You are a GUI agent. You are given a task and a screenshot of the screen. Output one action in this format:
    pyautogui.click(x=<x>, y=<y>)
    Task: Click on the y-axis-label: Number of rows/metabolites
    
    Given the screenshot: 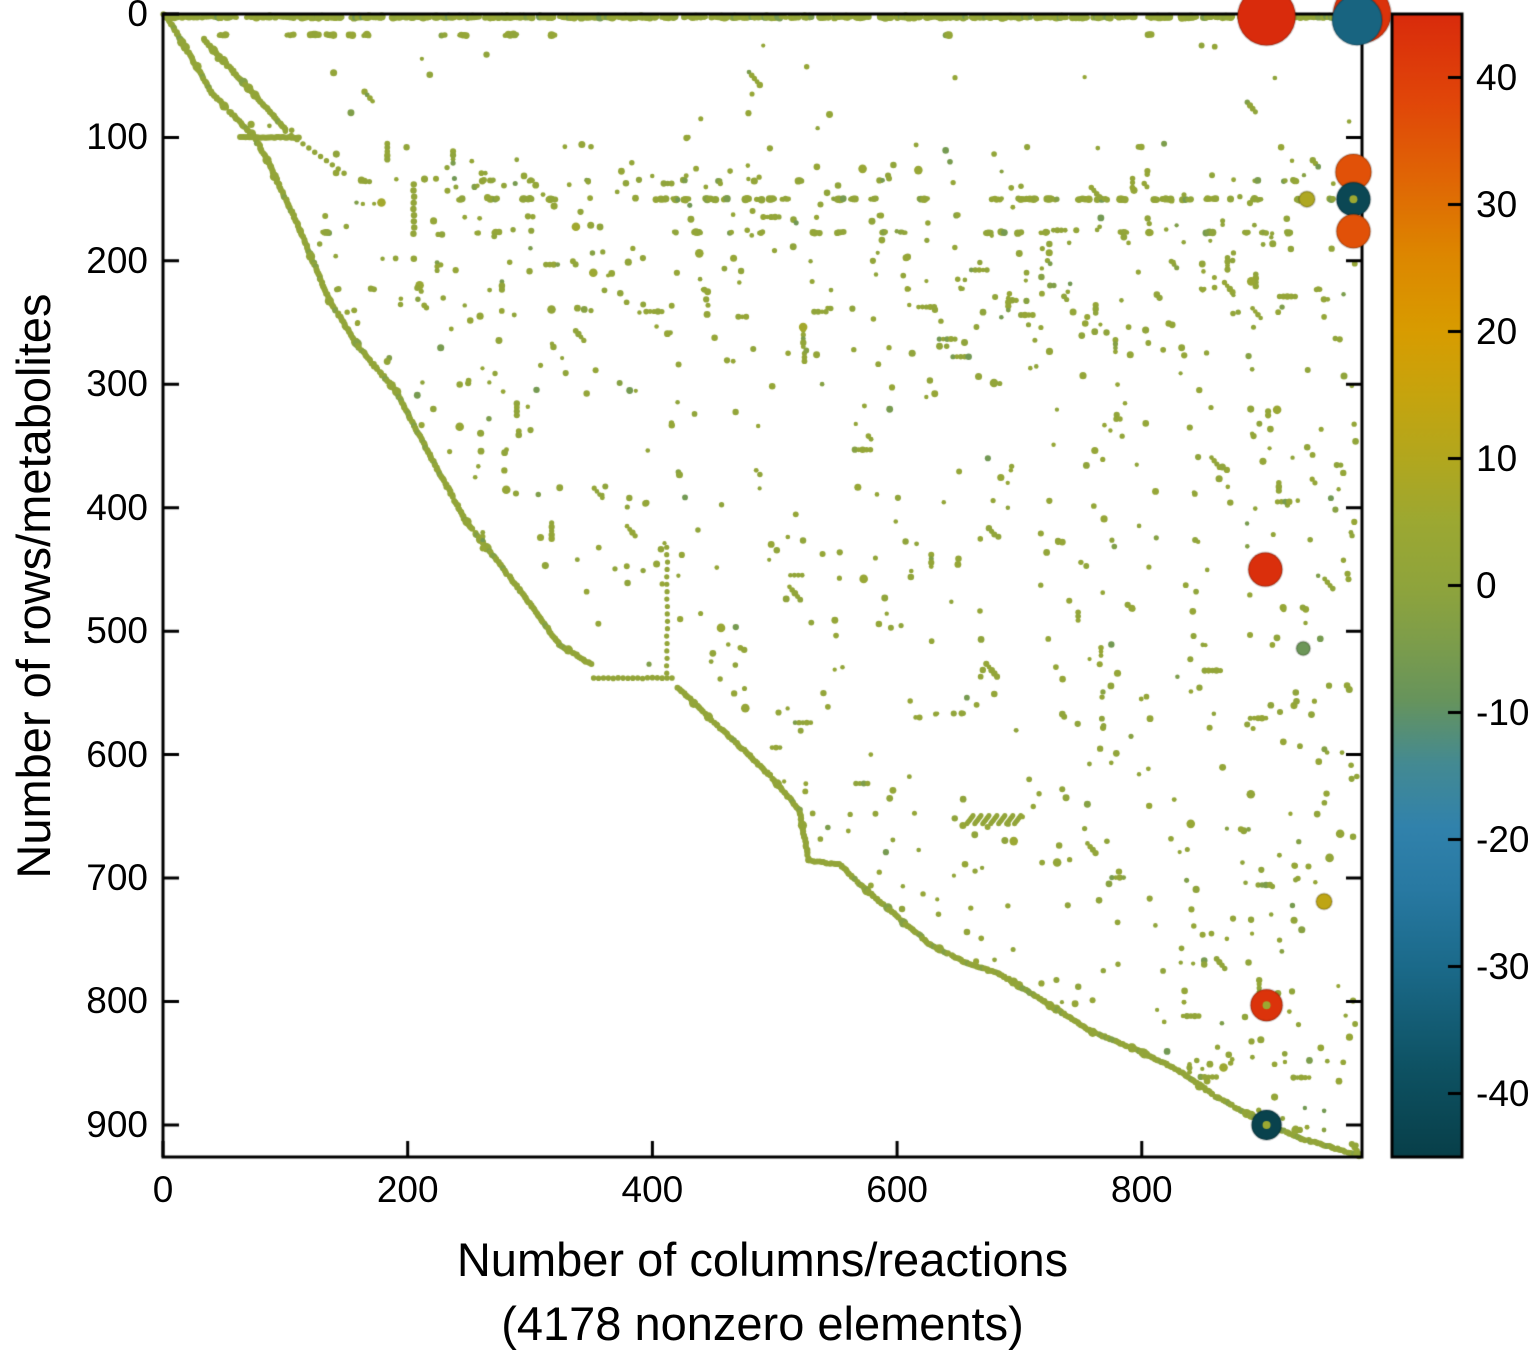 What is the action you would take?
    pyautogui.click(x=33, y=586)
    